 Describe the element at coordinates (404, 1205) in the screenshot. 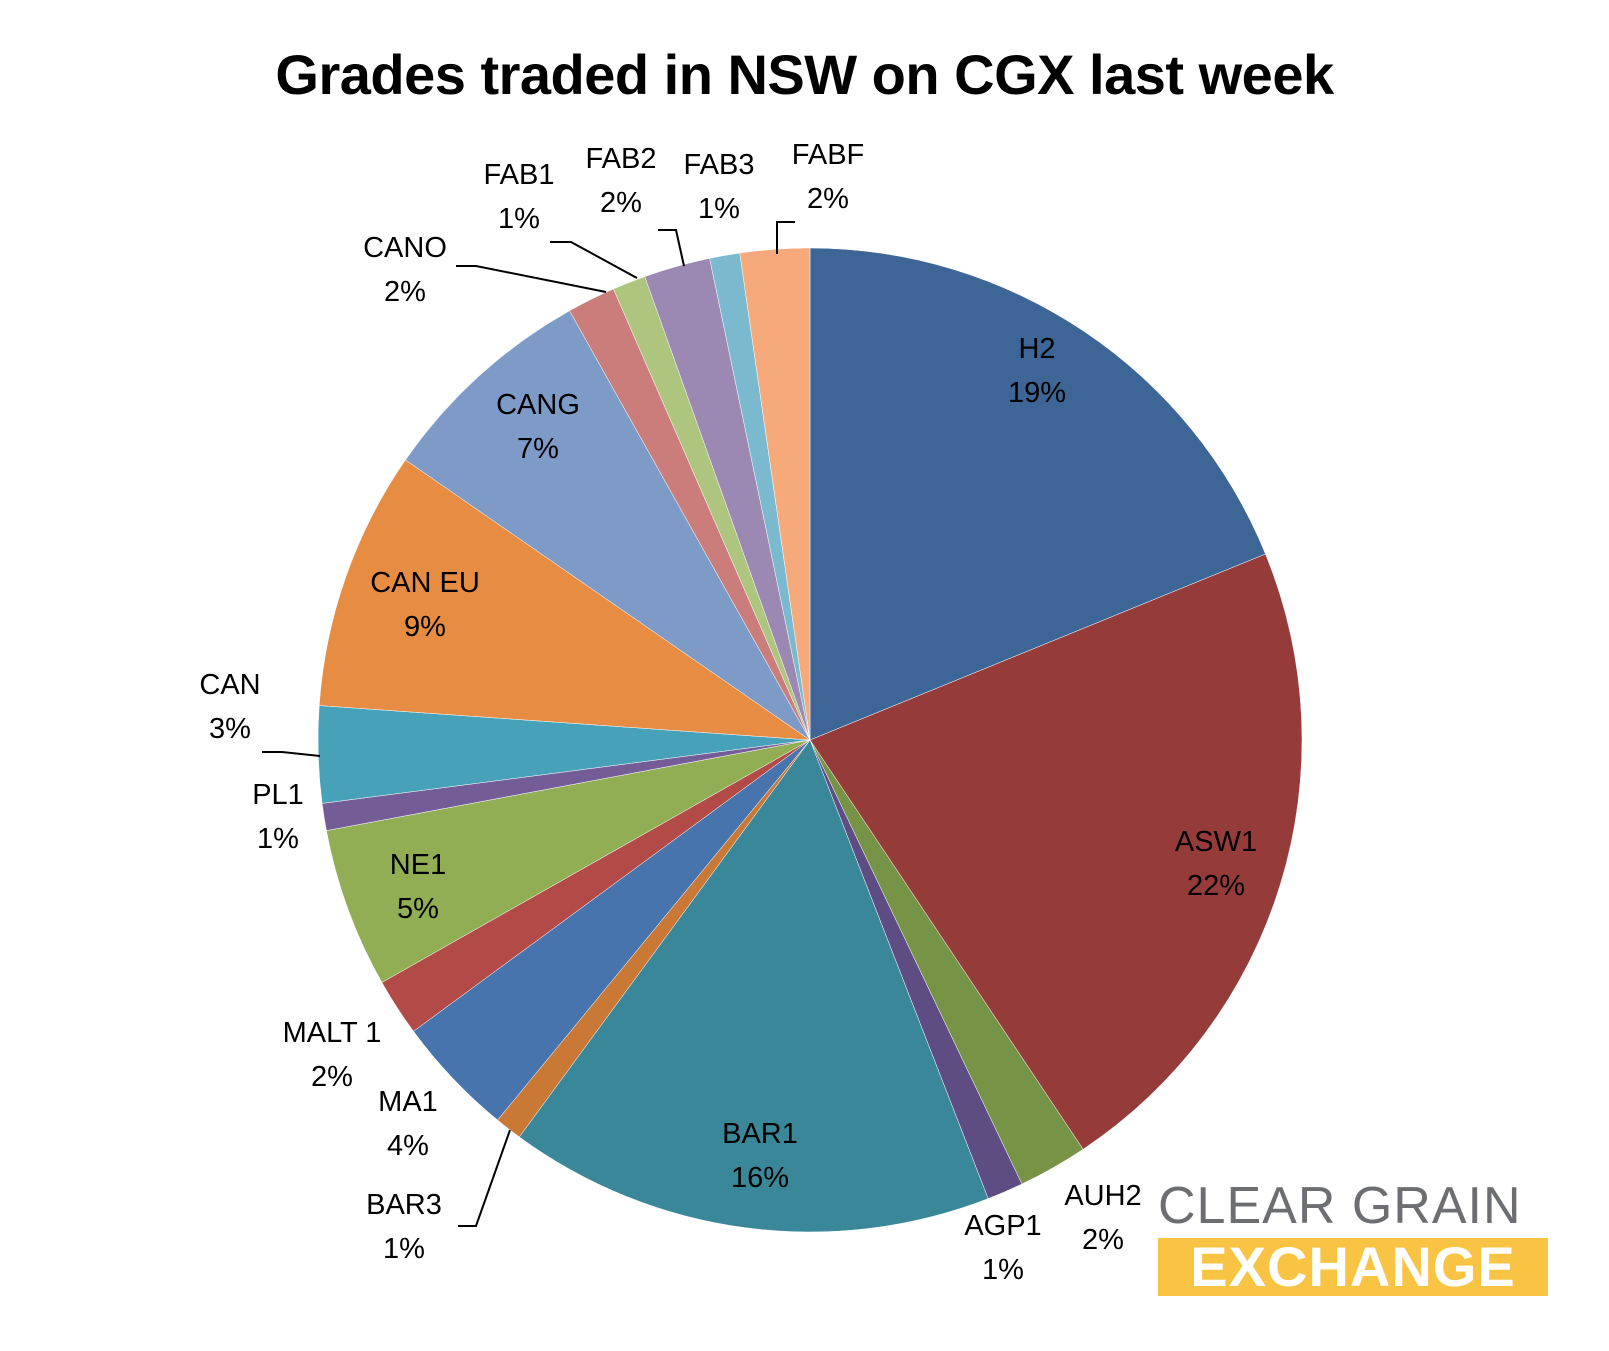

I see `slice-label-bar3: BAR3` at that location.